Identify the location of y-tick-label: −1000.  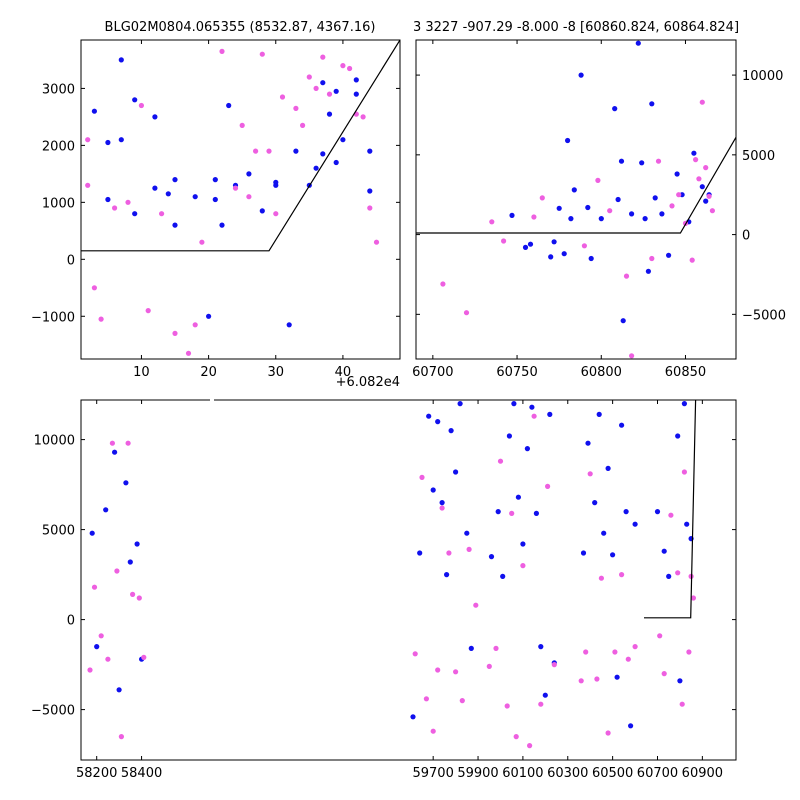
(53, 317).